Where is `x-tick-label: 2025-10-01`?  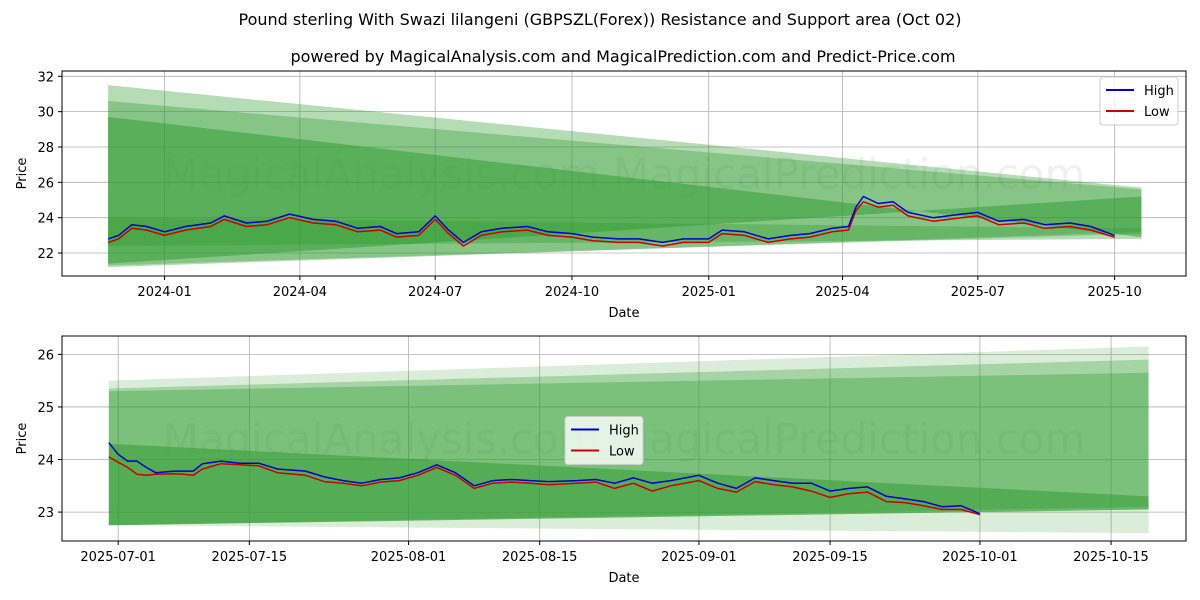
x-tick-label: 2025-10-01 is located at coordinates (980, 557).